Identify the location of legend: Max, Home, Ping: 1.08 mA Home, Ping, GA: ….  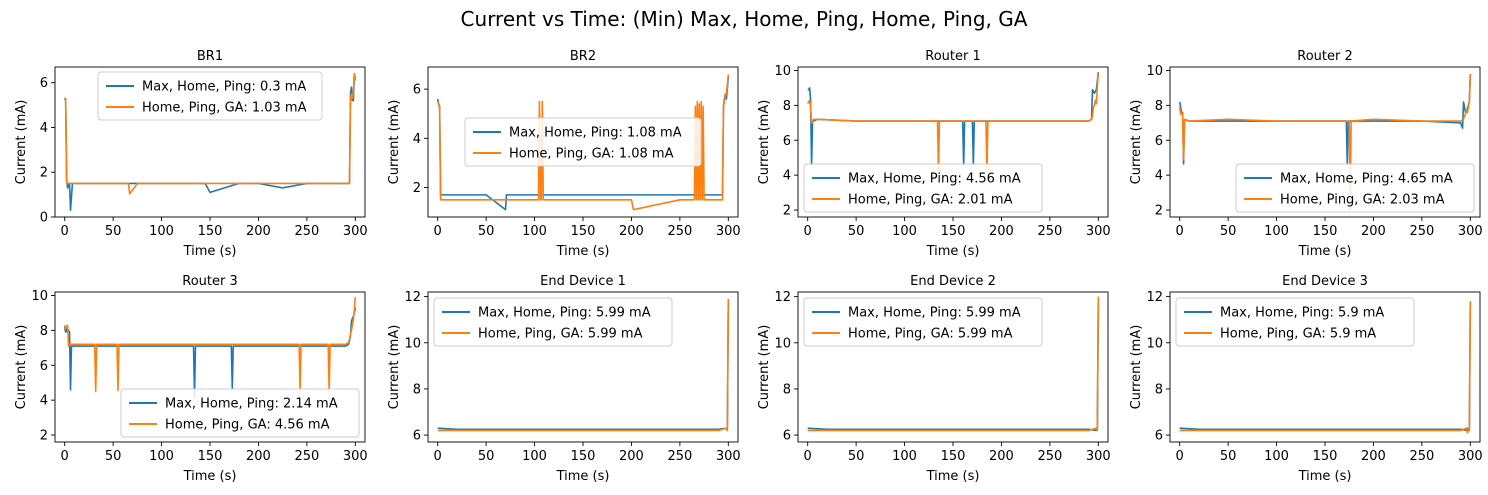
(583, 142).